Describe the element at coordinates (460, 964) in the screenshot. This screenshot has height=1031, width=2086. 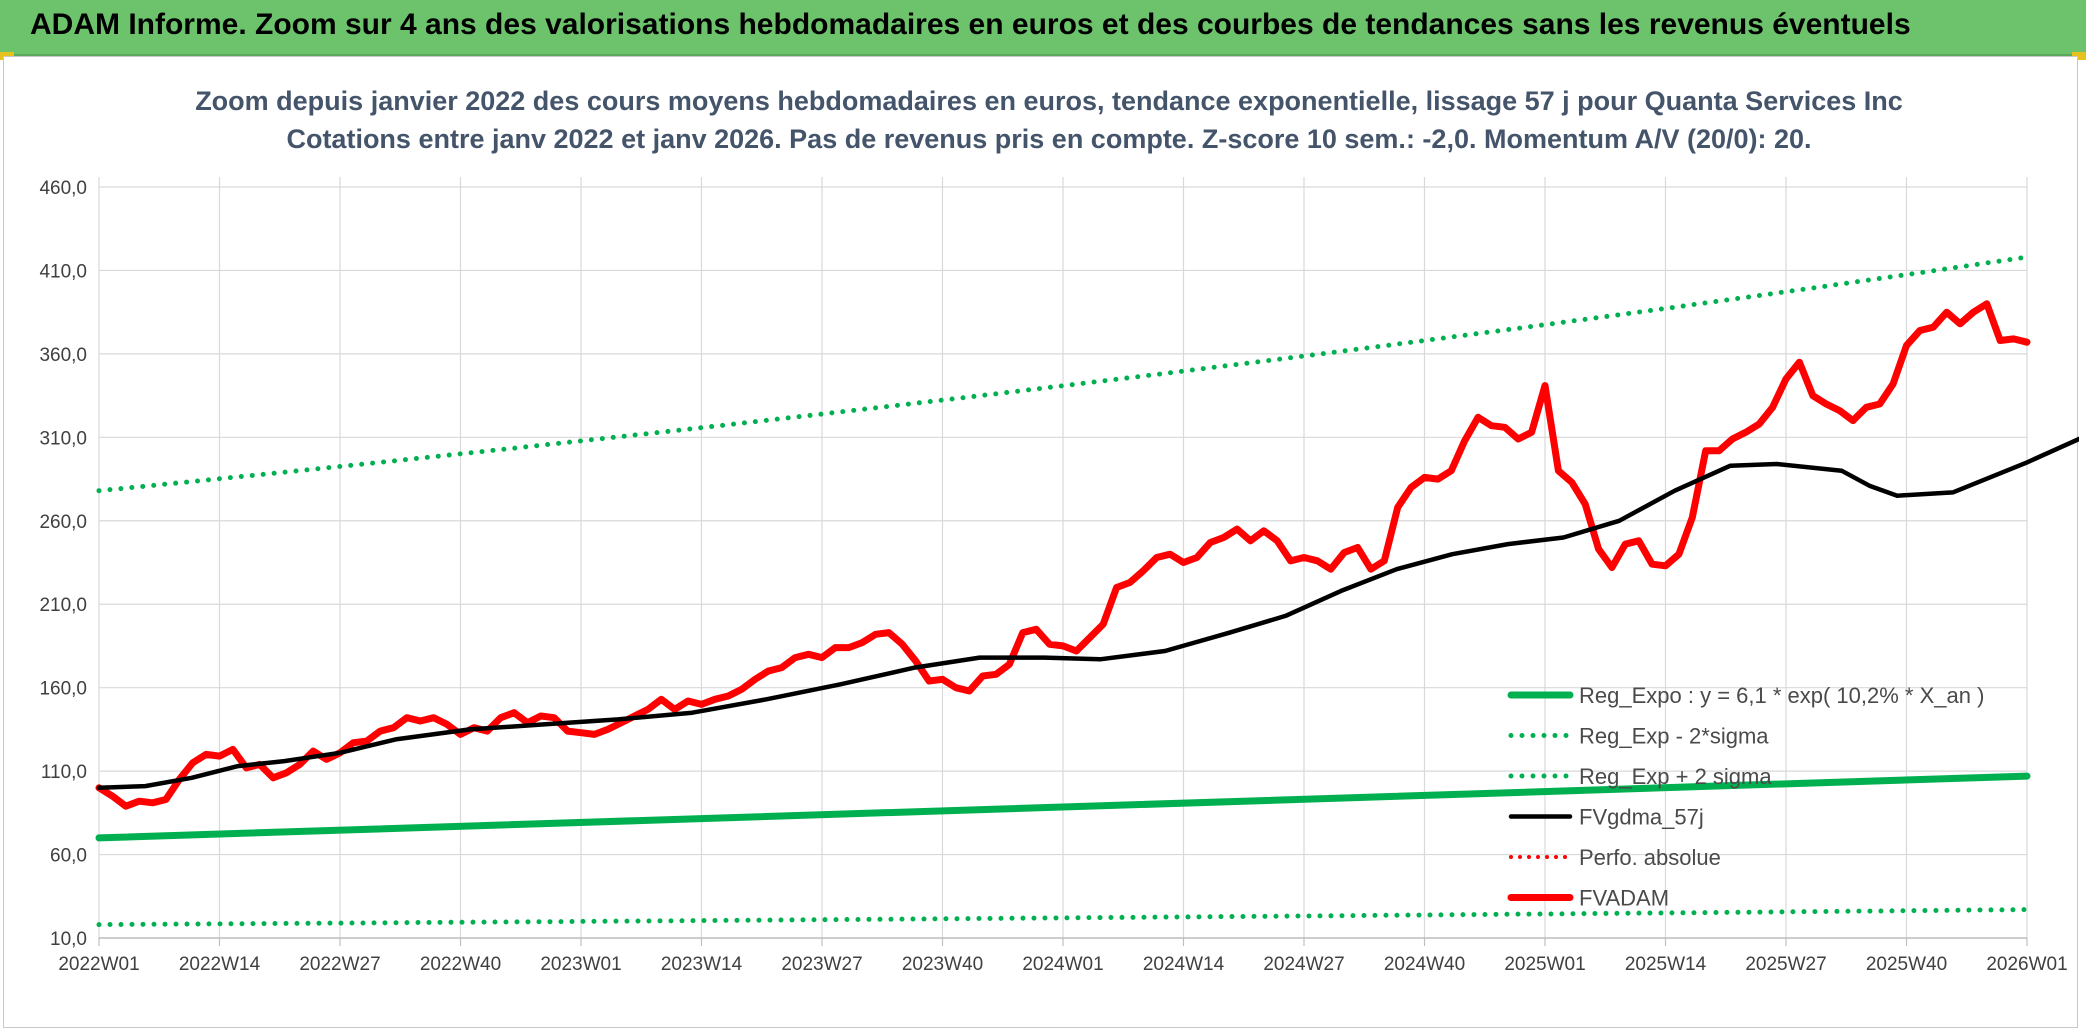
I see `x-tick-label: 2022W40` at that location.